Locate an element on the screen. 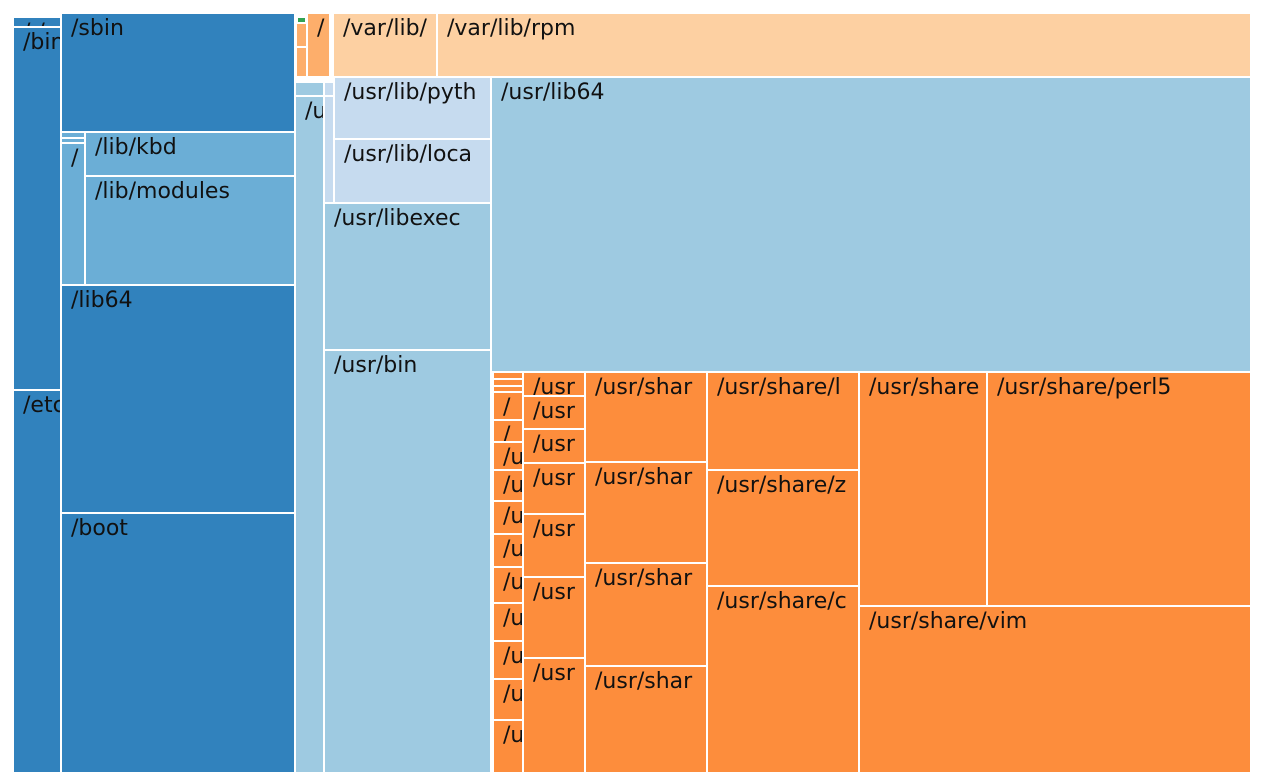 The height and width of the screenshot is (782, 1262). cell-label: /lib64 is located at coordinates (102, 300).